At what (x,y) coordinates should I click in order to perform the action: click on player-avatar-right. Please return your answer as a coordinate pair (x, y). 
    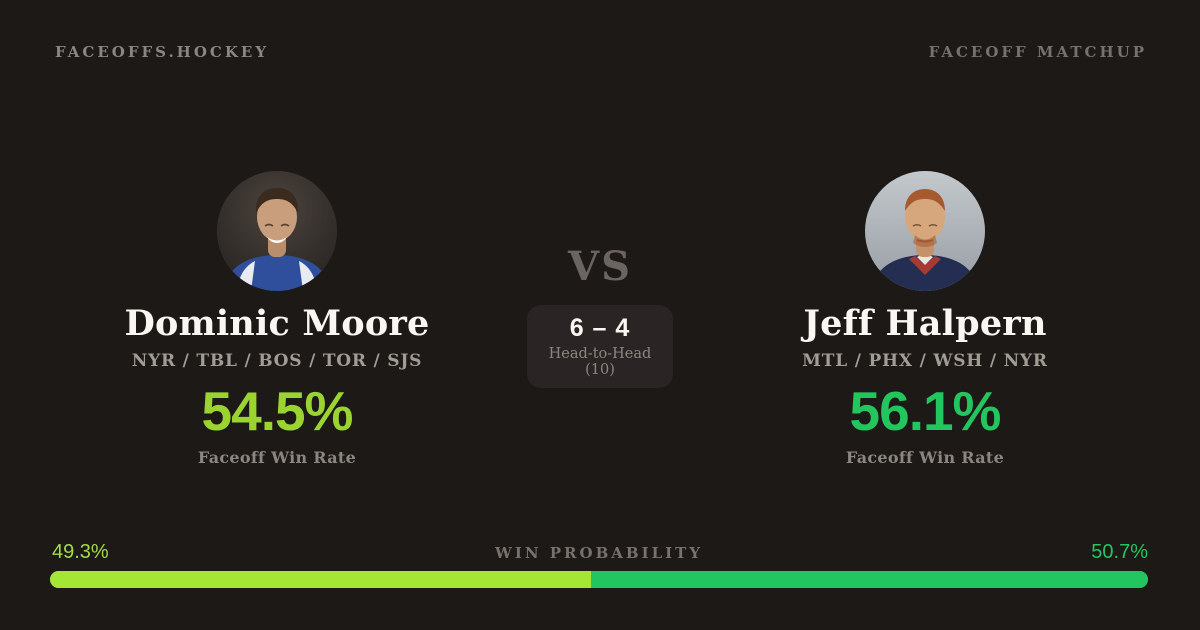
    Looking at the image, I should click on (925, 231).